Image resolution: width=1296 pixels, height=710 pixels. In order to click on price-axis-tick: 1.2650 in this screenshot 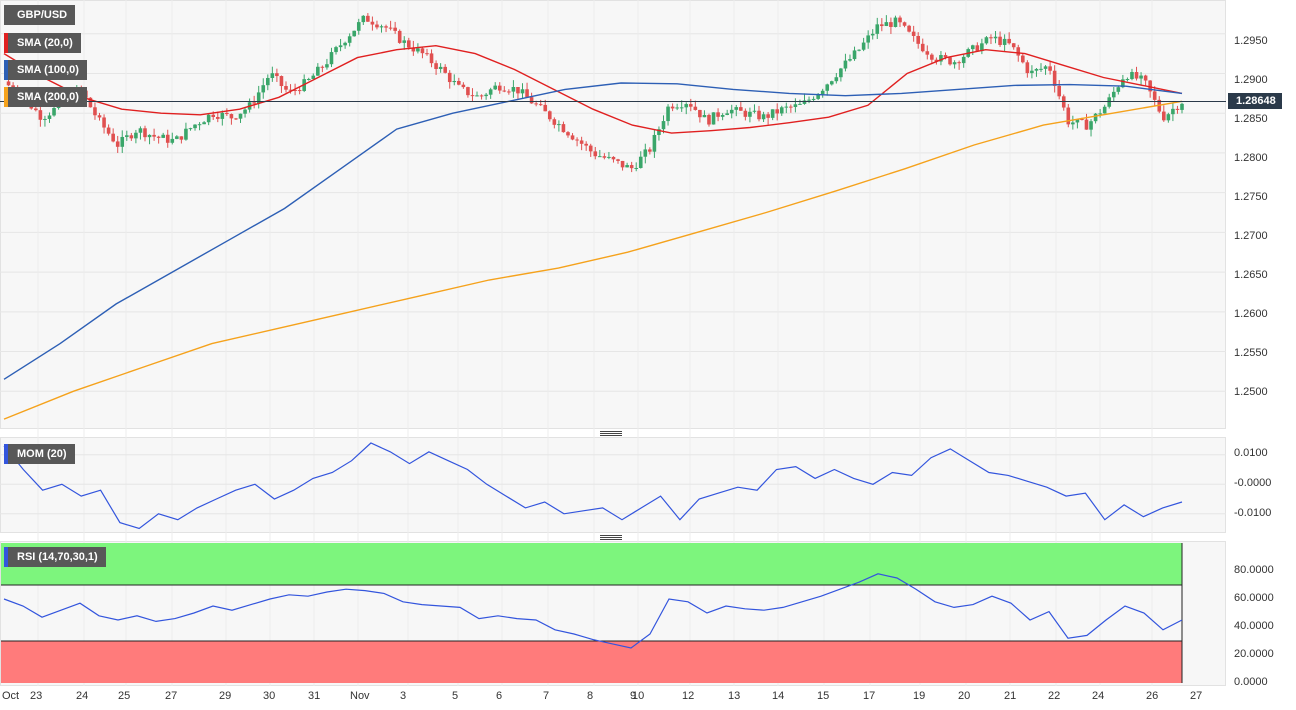, I will do `click(1251, 275)`.